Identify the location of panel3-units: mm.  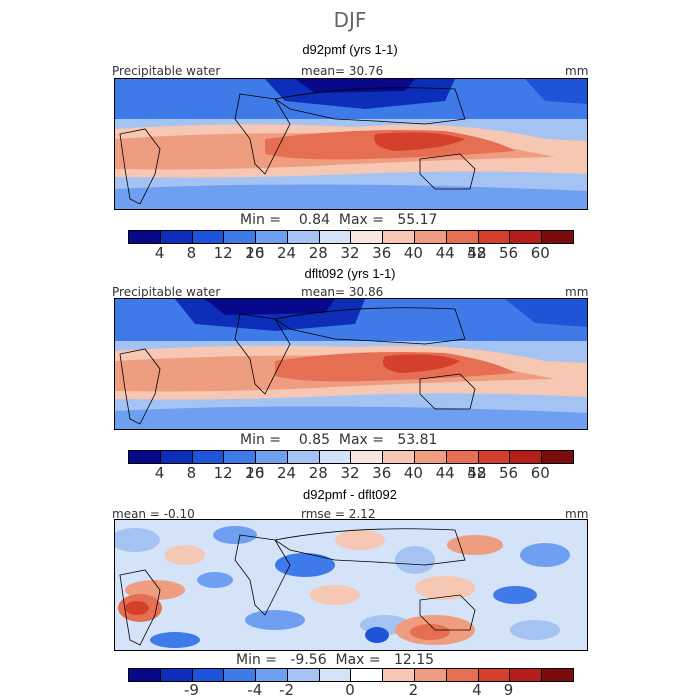
(577, 514).